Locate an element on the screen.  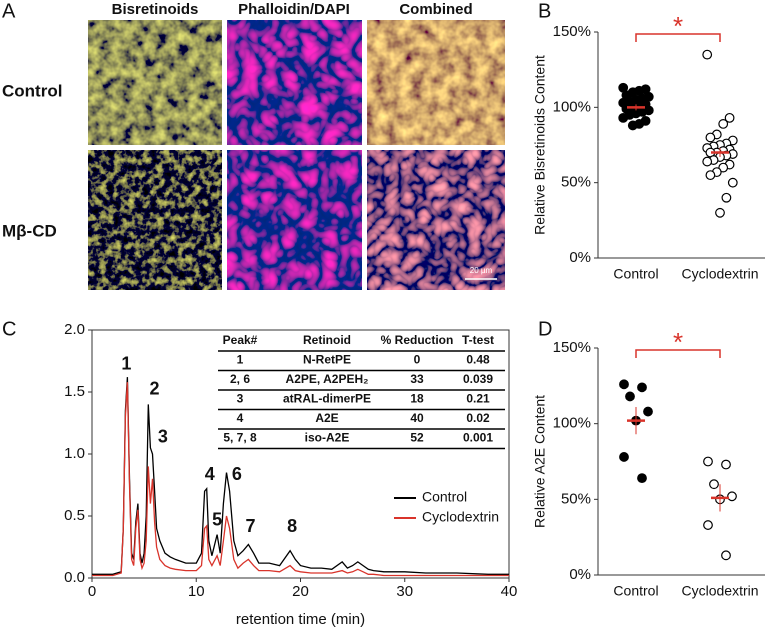
table-cell: 33 is located at coordinates (417, 379).